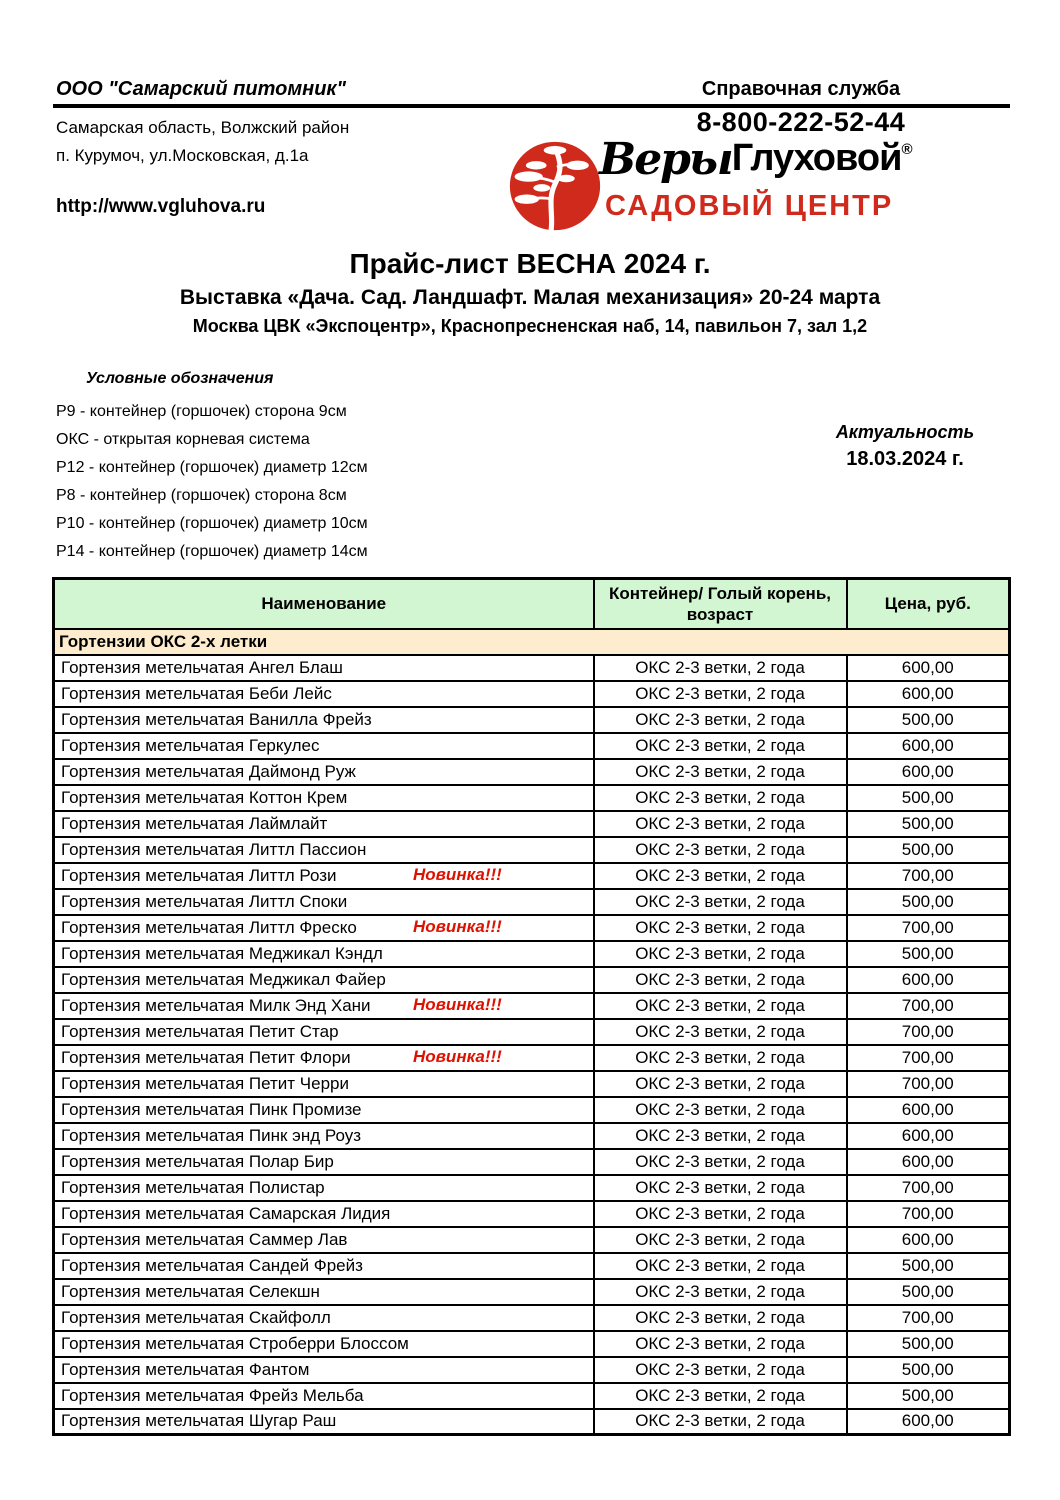  Describe the element at coordinates (531, 106) in the screenshot. I see `header-divider` at that location.